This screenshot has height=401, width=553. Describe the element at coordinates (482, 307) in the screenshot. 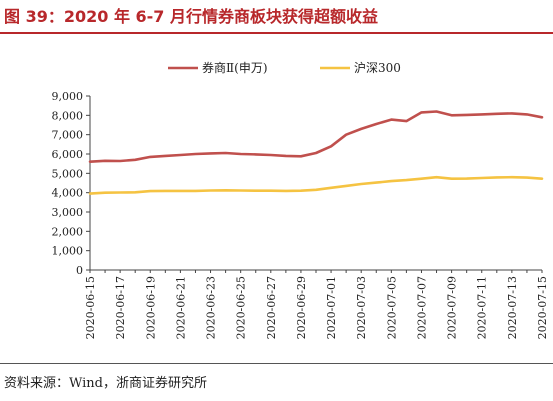

I see `x-tick-label: 2020-07-11` at that location.